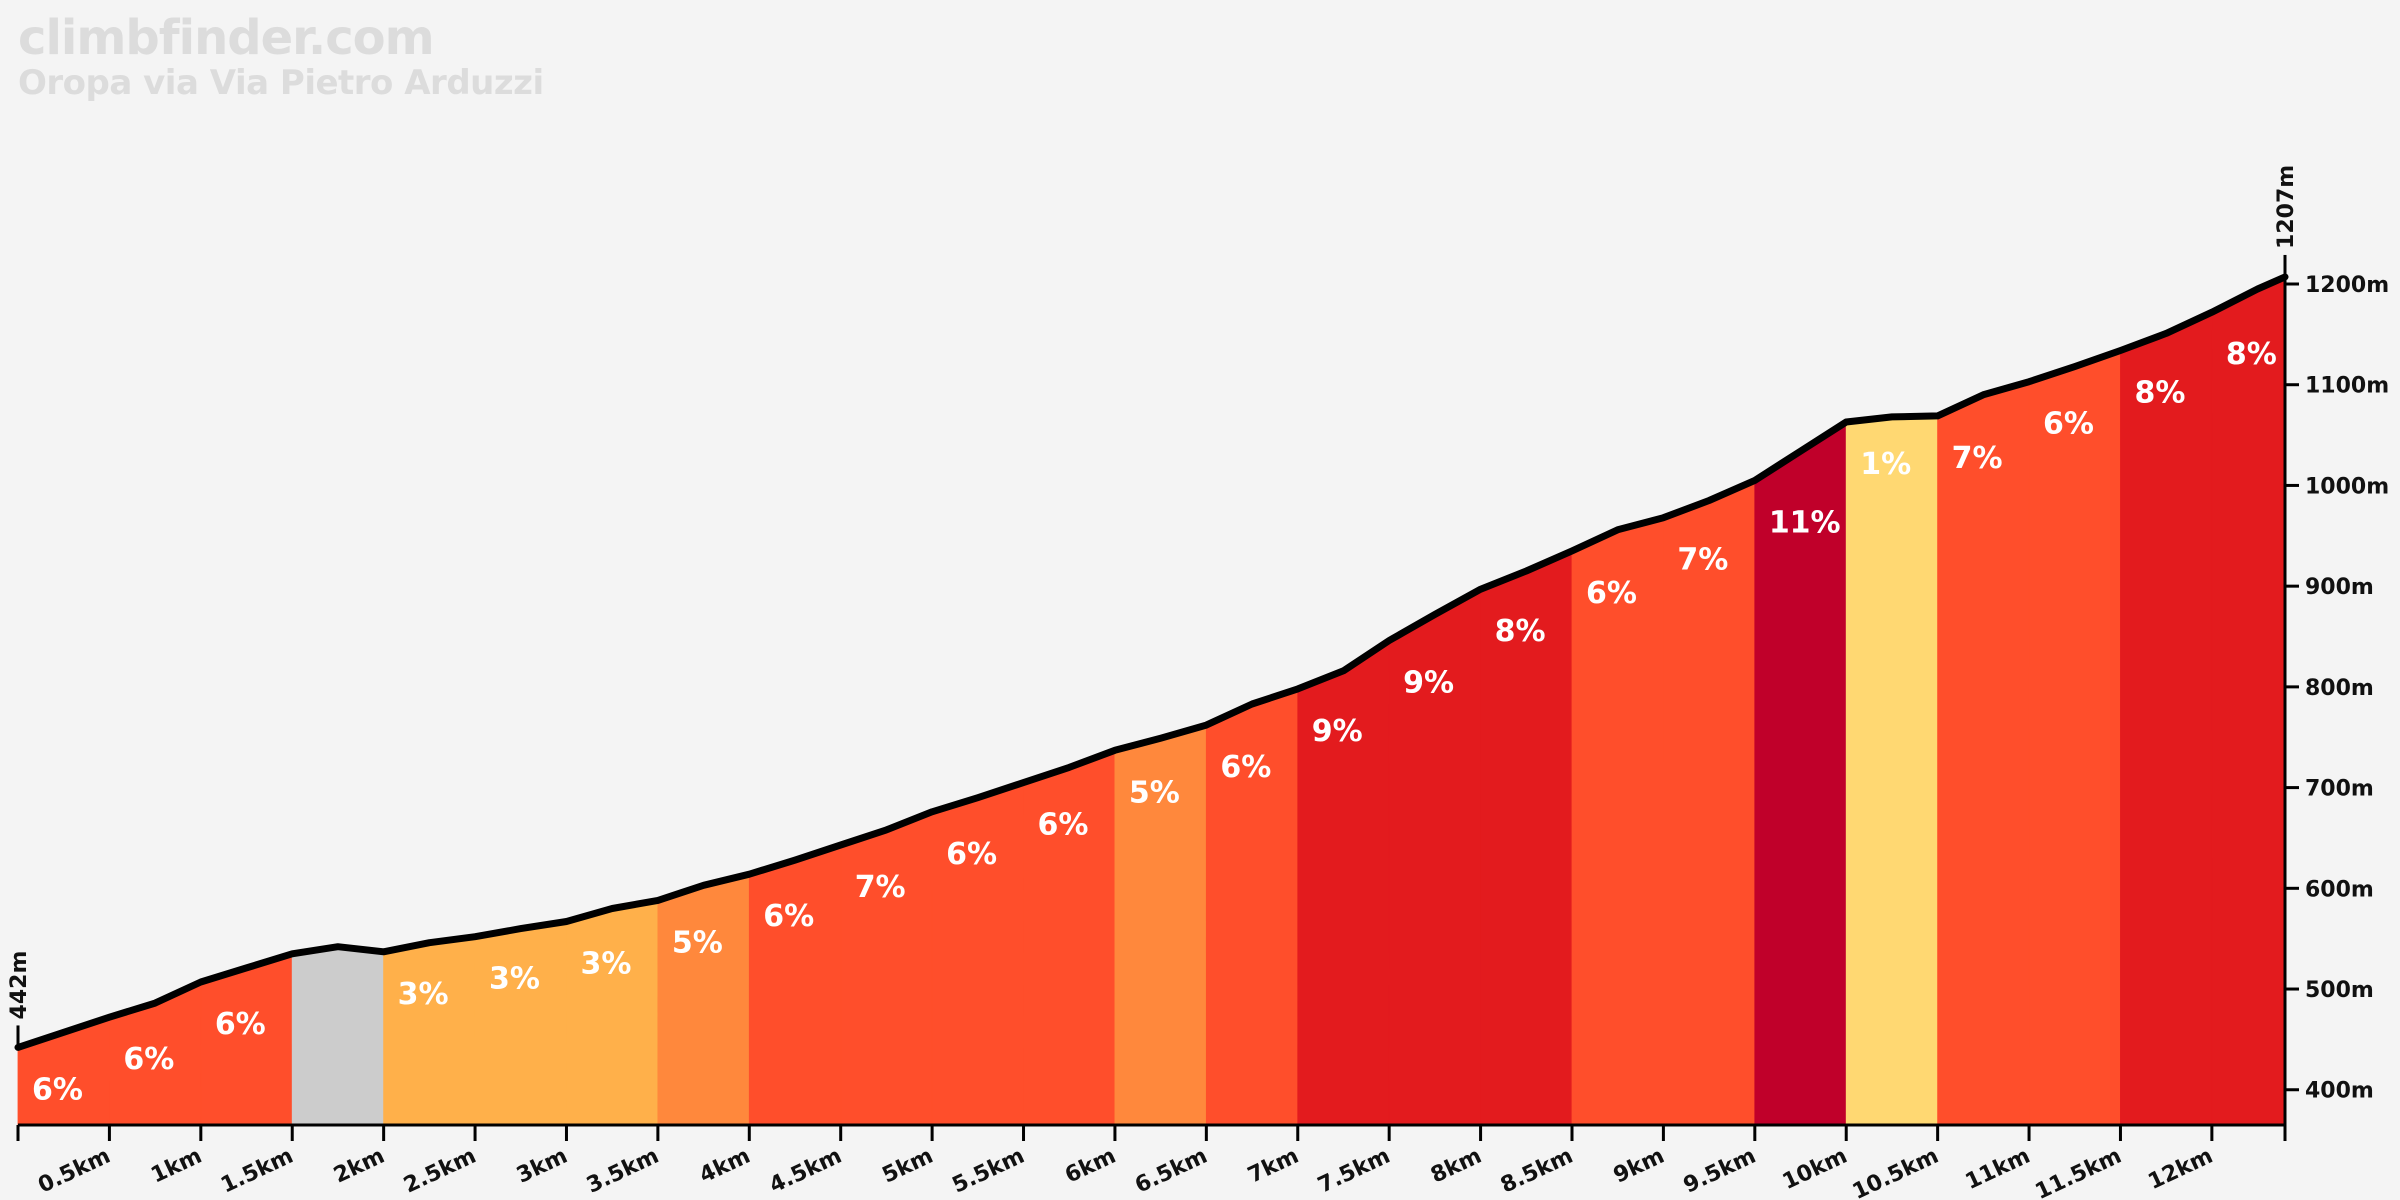  I want to click on x-tick-label: 11km, so click(1998, 1169).